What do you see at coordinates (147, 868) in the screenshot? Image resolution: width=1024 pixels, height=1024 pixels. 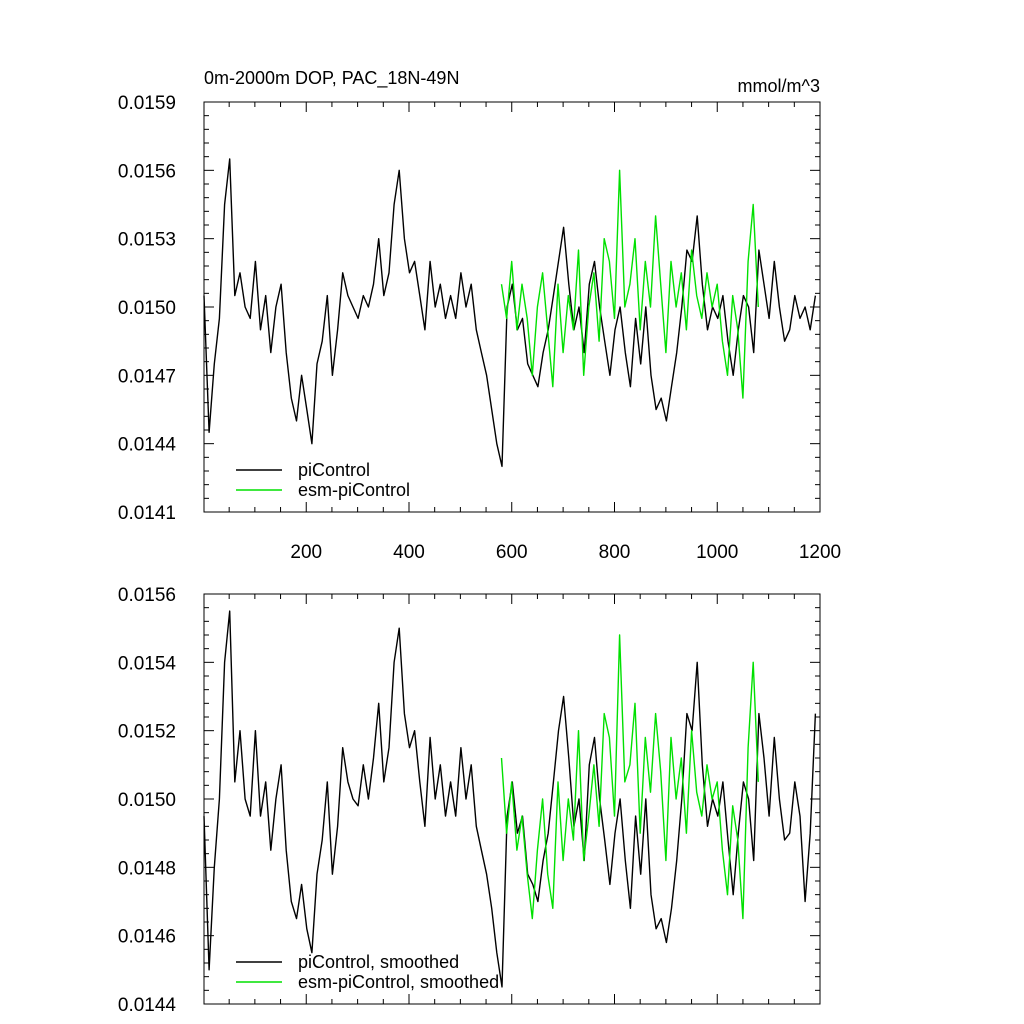 I see `y-tick-label: 0.0148` at bounding box center [147, 868].